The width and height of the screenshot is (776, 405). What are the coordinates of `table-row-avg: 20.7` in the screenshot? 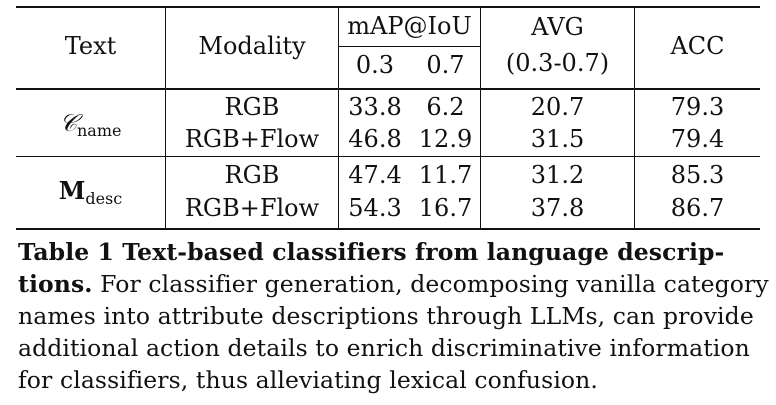 It's located at (557, 107).